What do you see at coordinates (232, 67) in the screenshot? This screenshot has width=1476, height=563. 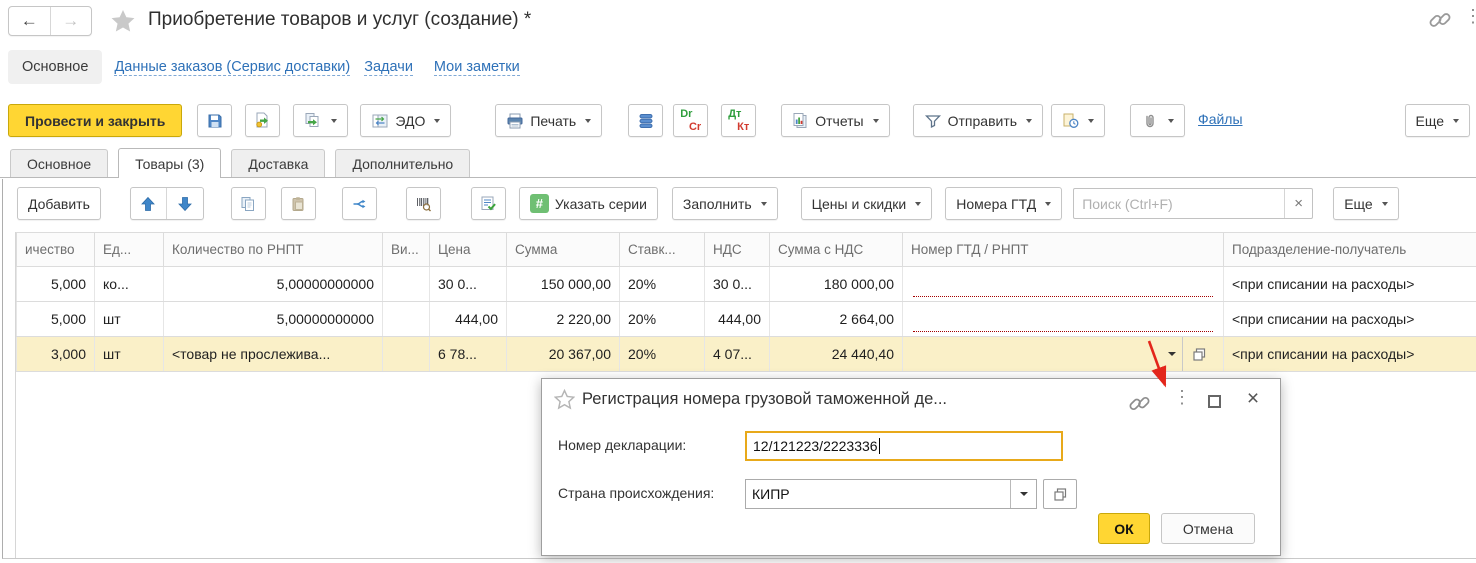 I see `nav-item-order-data: Данные заказов (Сервис доставки)` at bounding box center [232, 67].